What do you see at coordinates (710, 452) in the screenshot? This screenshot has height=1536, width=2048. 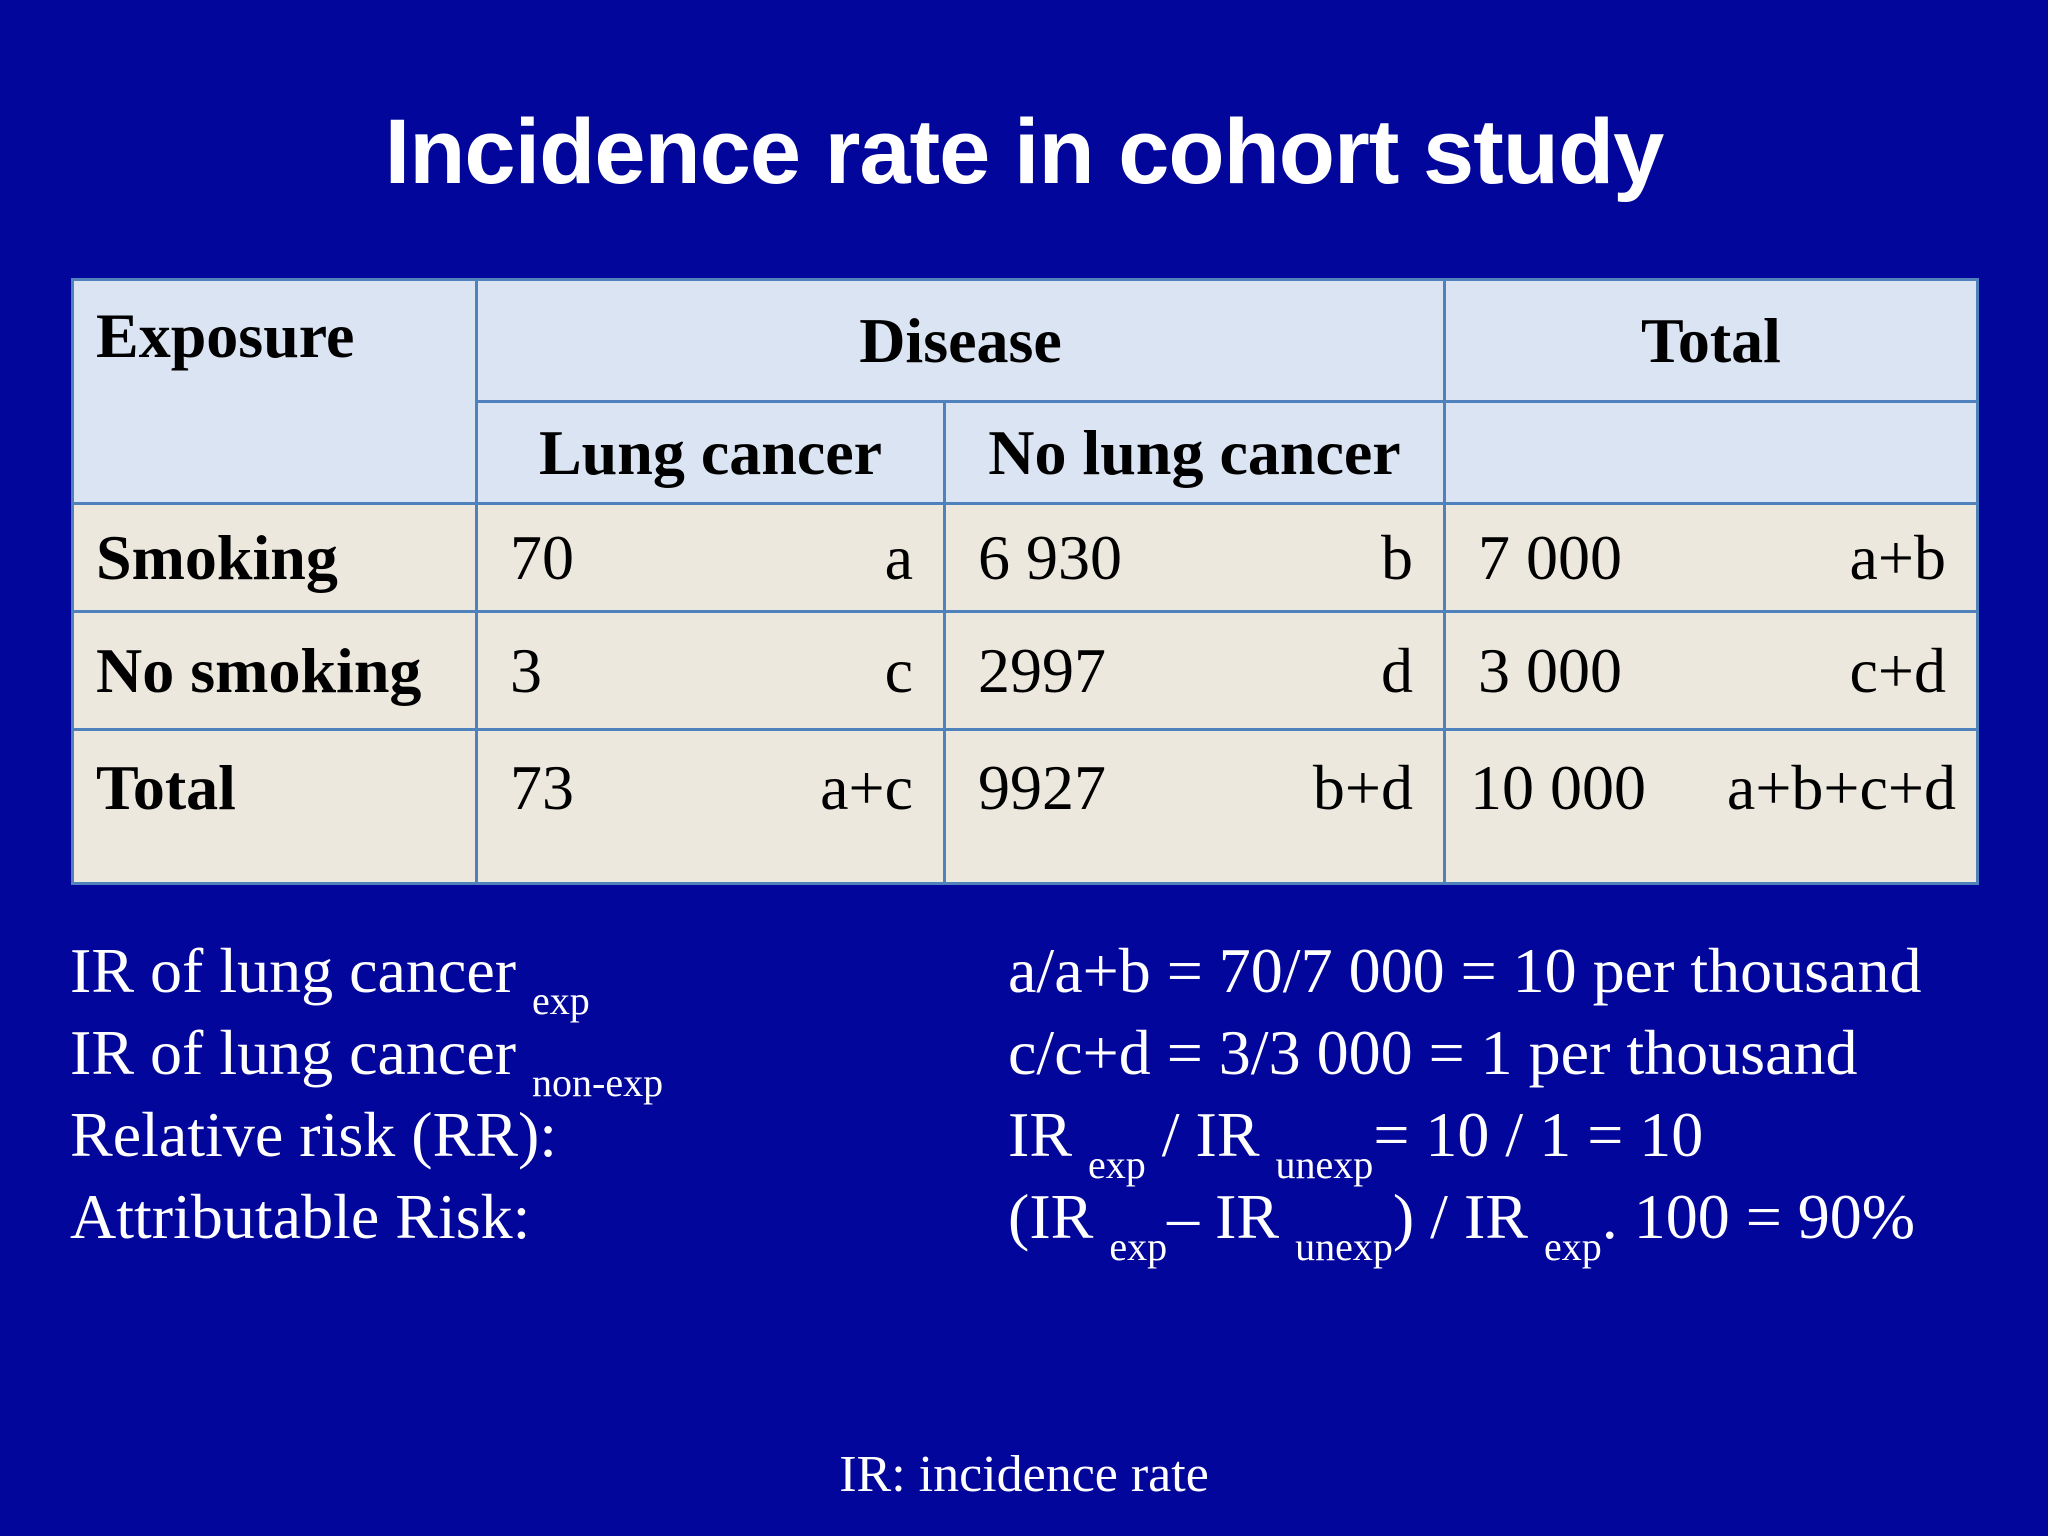 I see `header-lung-cancer: Lung cancer` at bounding box center [710, 452].